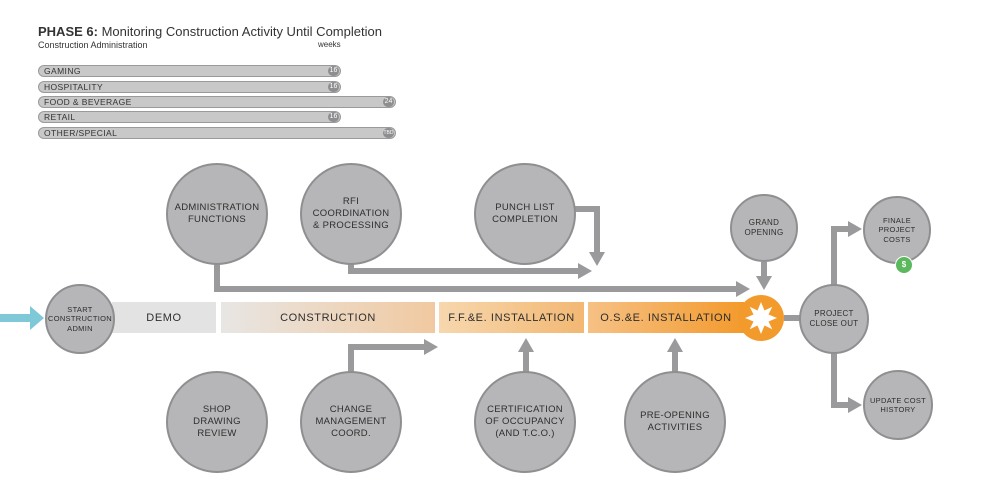  What do you see at coordinates (62, 71) in the screenshot?
I see `duration-label: GAMING` at bounding box center [62, 71].